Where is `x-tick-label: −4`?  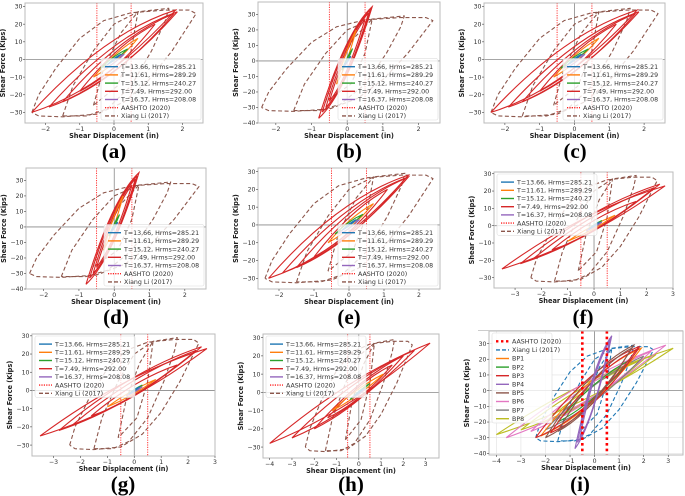 x-tick-label: −4 is located at coordinates (269, 464).